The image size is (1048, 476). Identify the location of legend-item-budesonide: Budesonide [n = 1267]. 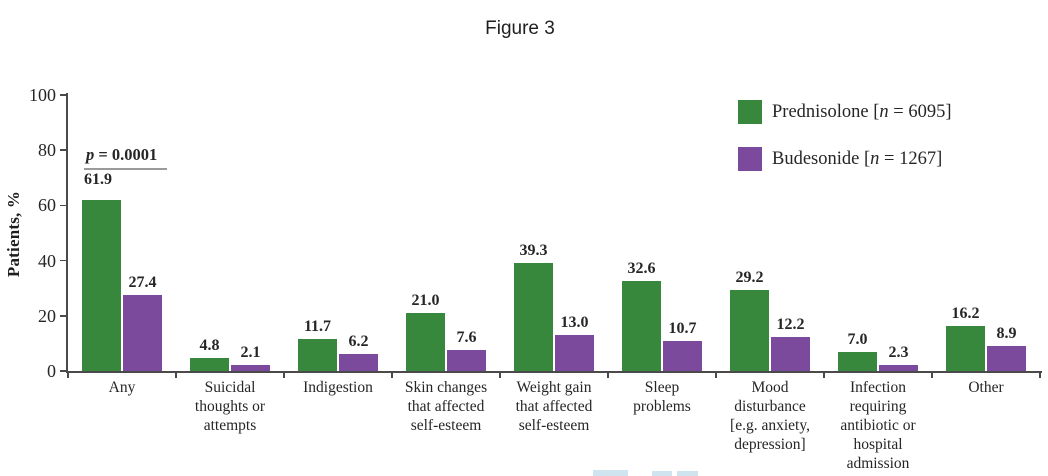
(845, 159).